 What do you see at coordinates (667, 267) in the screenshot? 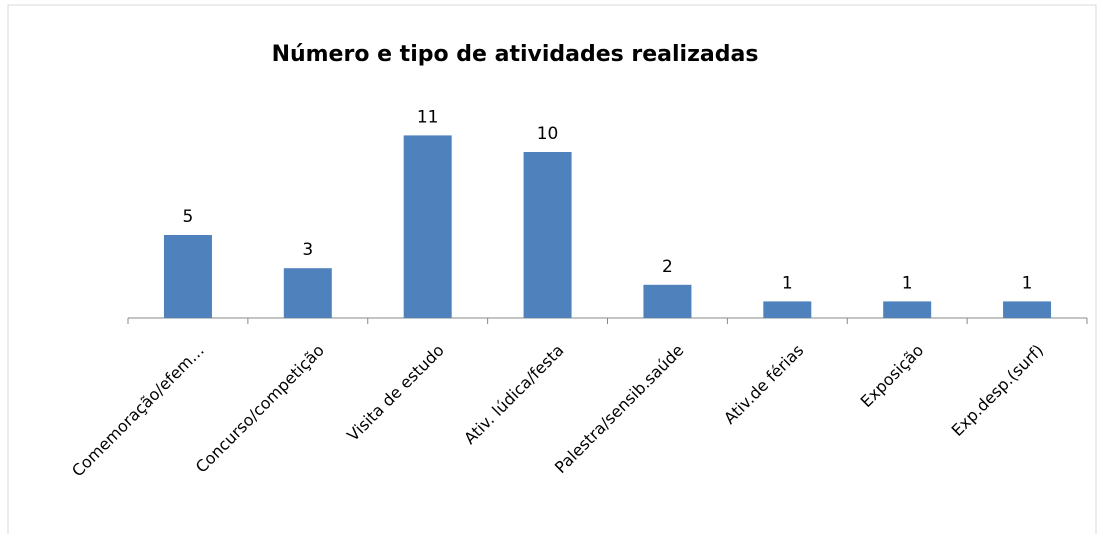
I see `value-label: 2` at bounding box center [667, 267].